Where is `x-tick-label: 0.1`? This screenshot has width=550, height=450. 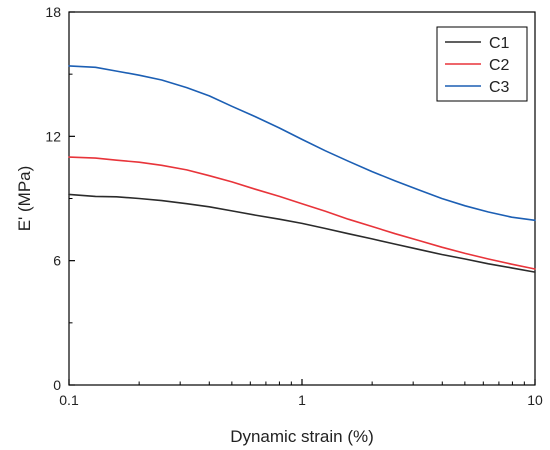 x-tick-label: 0.1 is located at coordinates (69, 400).